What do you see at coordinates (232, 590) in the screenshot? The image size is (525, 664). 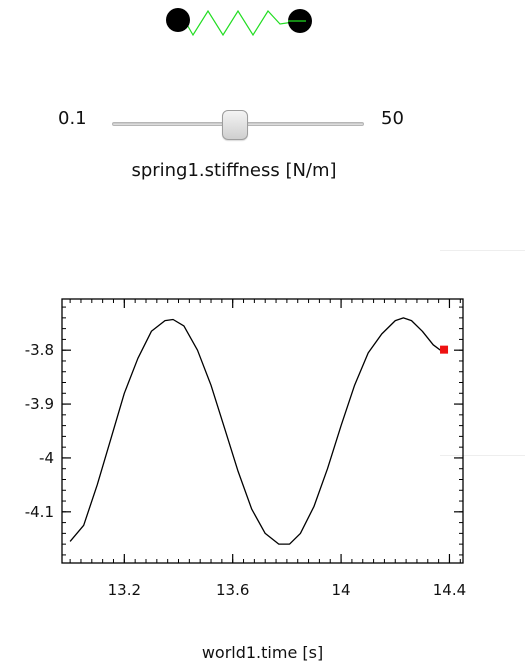 I see `x-tick-label: 13.6` at bounding box center [232, 590].